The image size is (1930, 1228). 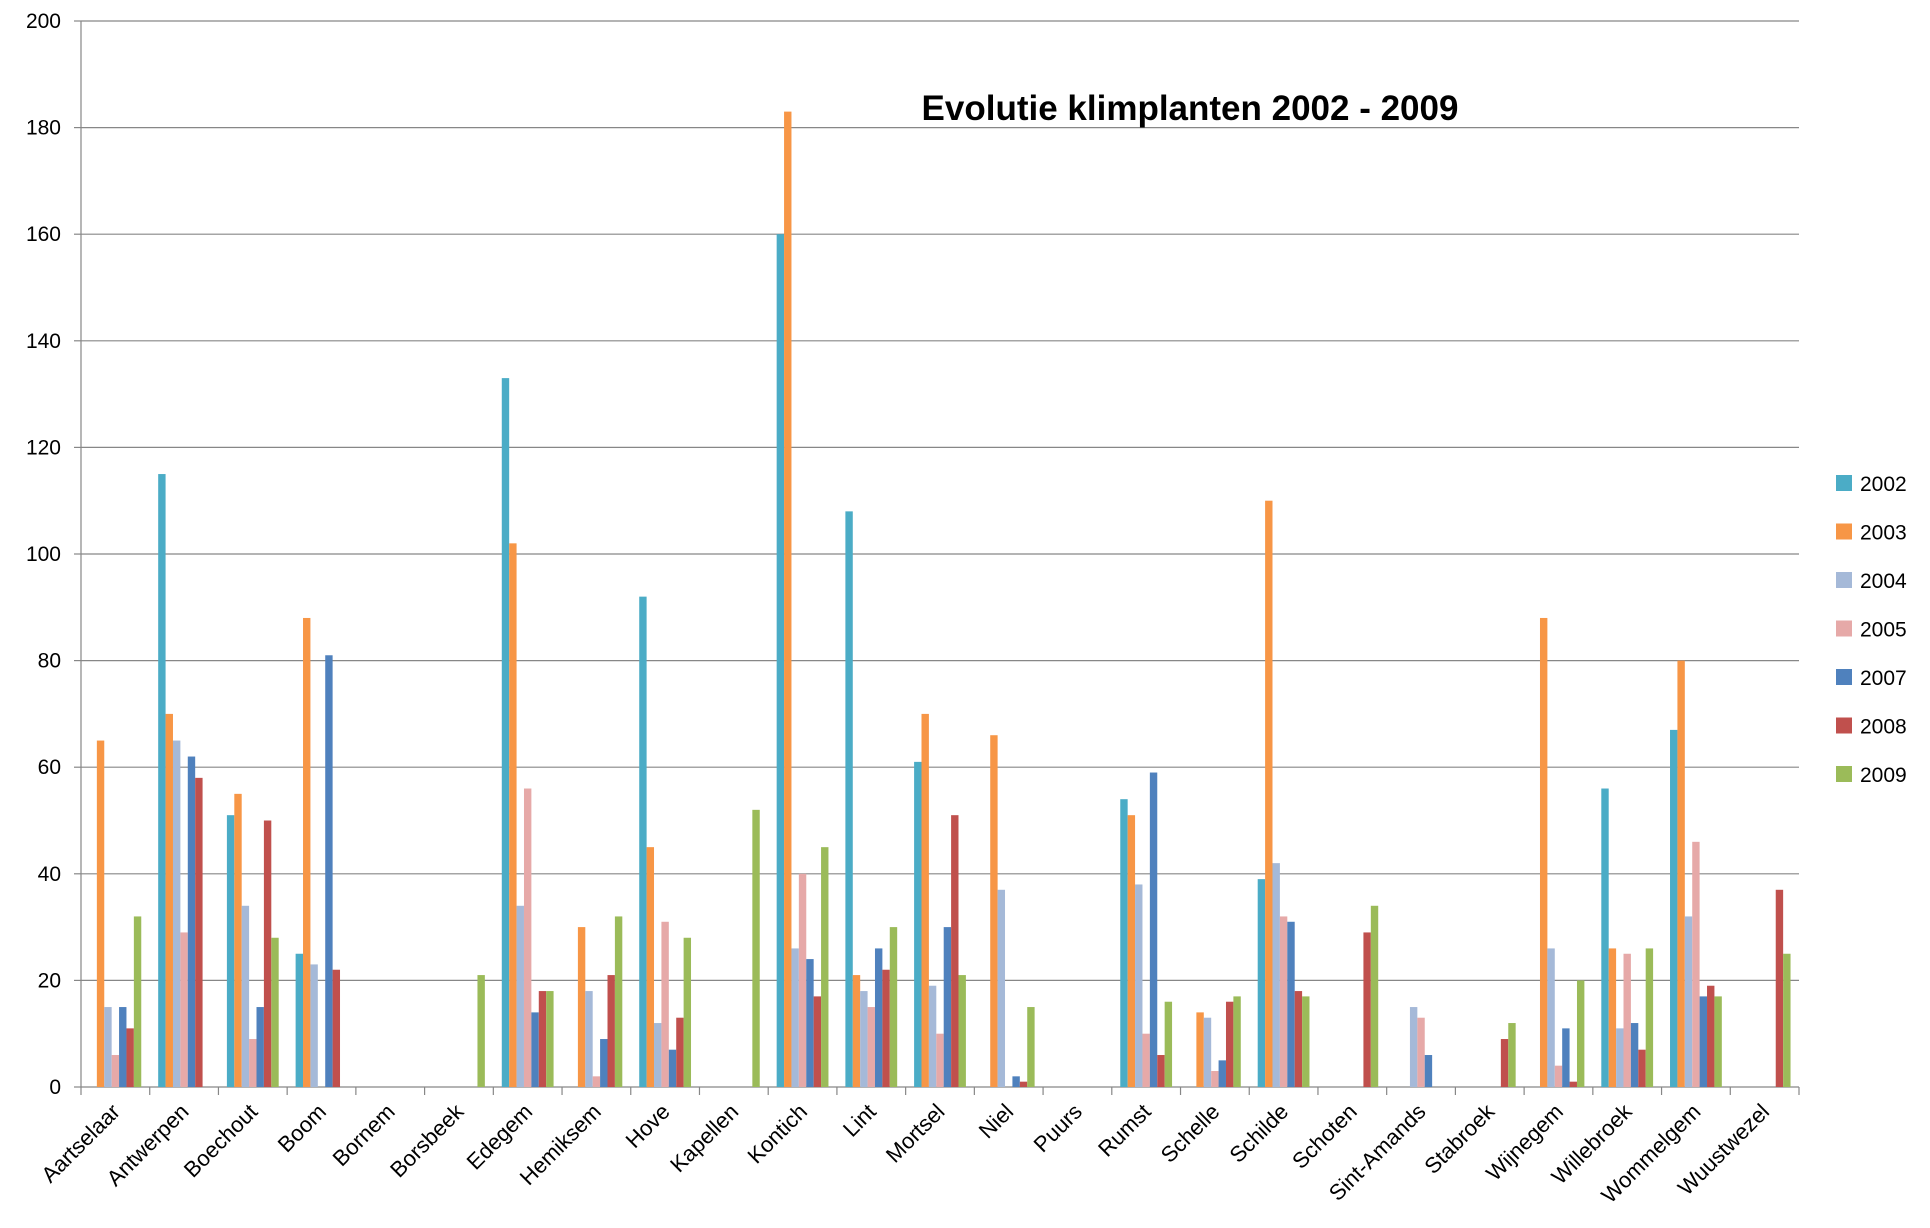 I want to click on x-tick-label: Kapellen, so click(x=704, y=1138).